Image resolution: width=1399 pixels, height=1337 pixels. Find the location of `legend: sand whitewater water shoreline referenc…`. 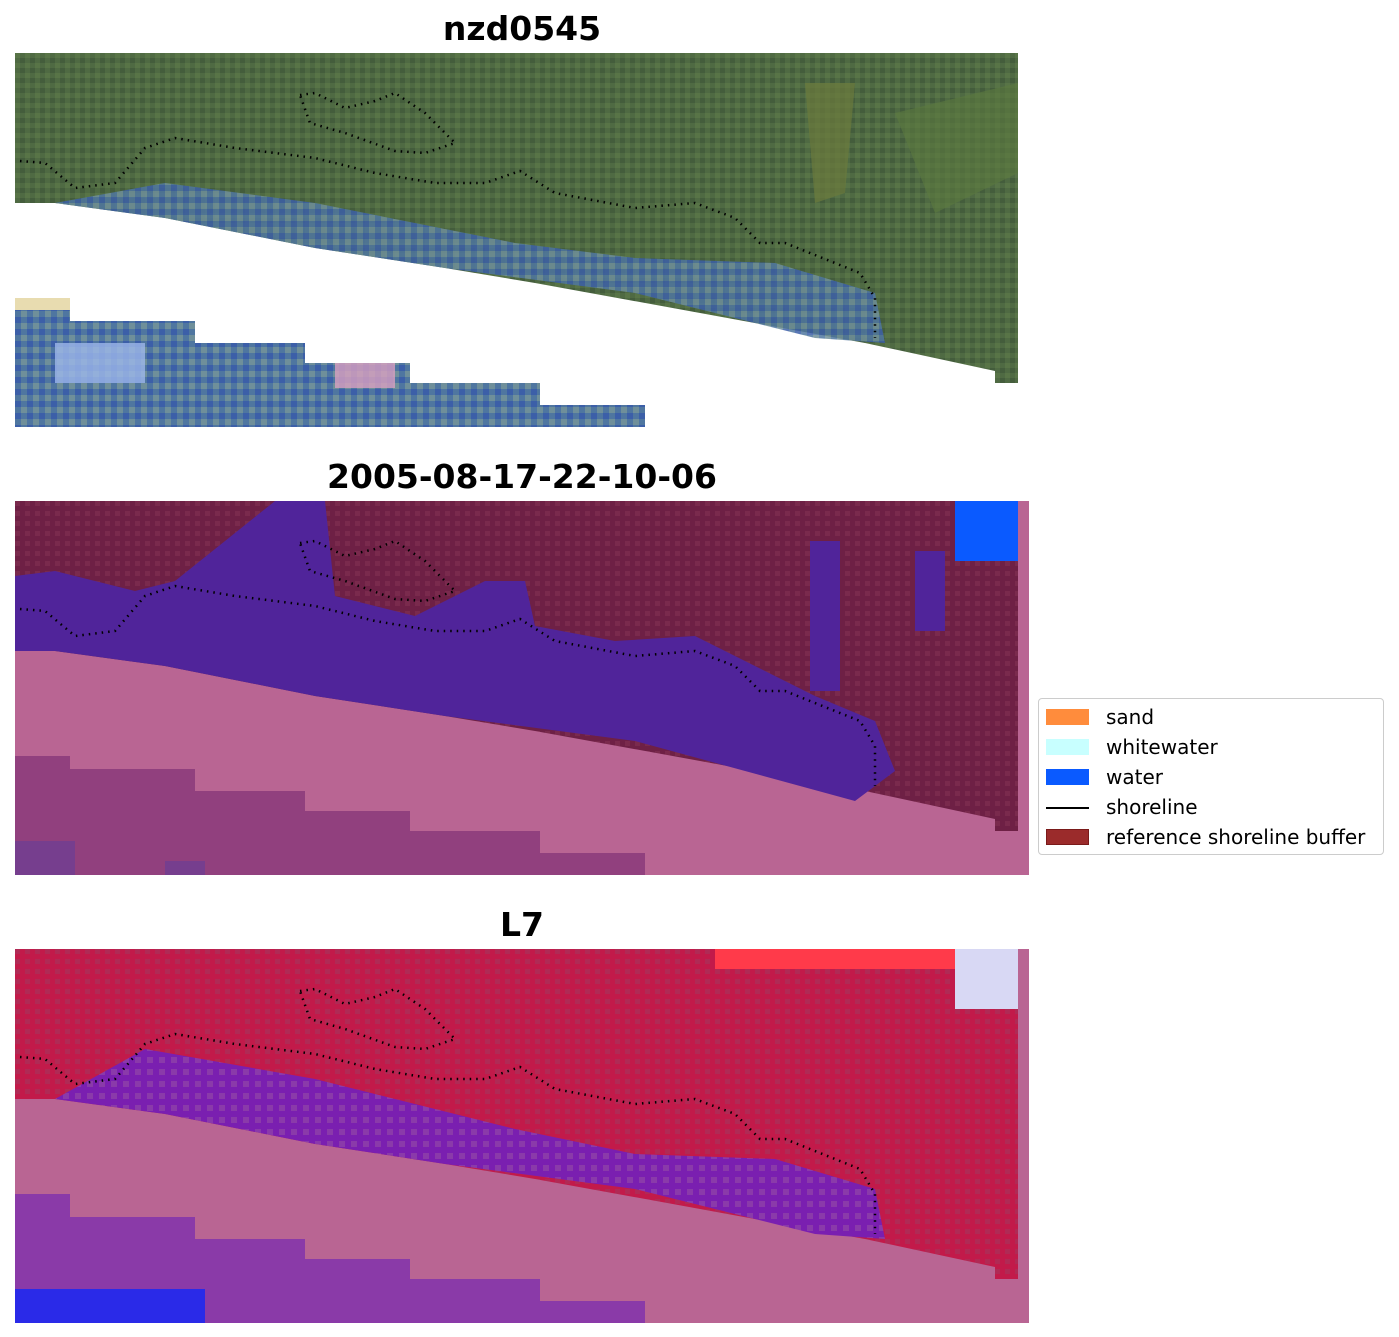

legend: sand whitewater water shoreline referenc… is located at coordinates (1211, 776).